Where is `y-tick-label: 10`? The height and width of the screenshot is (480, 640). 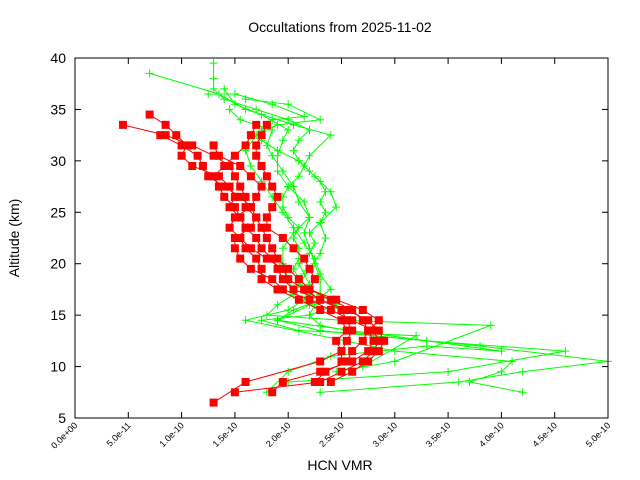 y-tick-label: 10 is located at coordinates (58, 367).